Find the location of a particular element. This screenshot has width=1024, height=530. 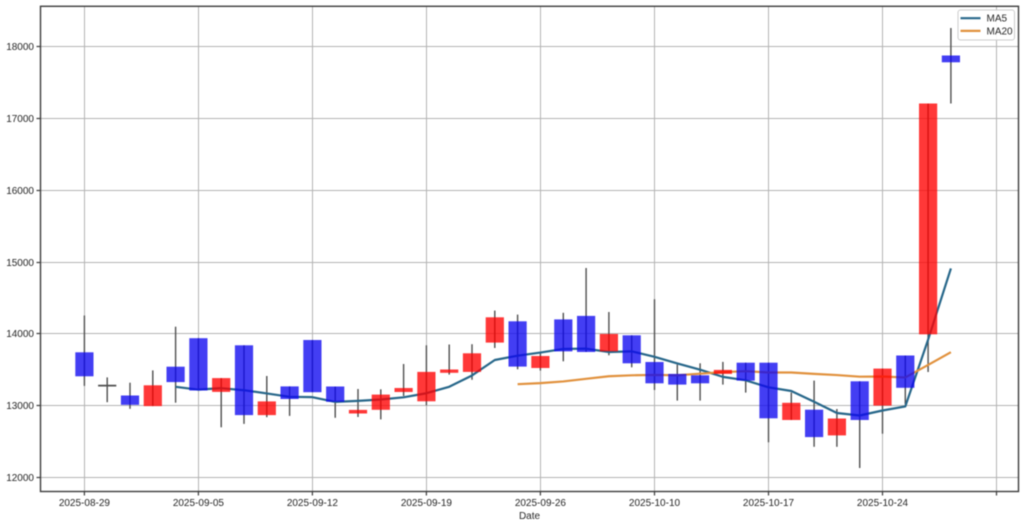

svg-text: 12000 is located at coordinates (20, 478).